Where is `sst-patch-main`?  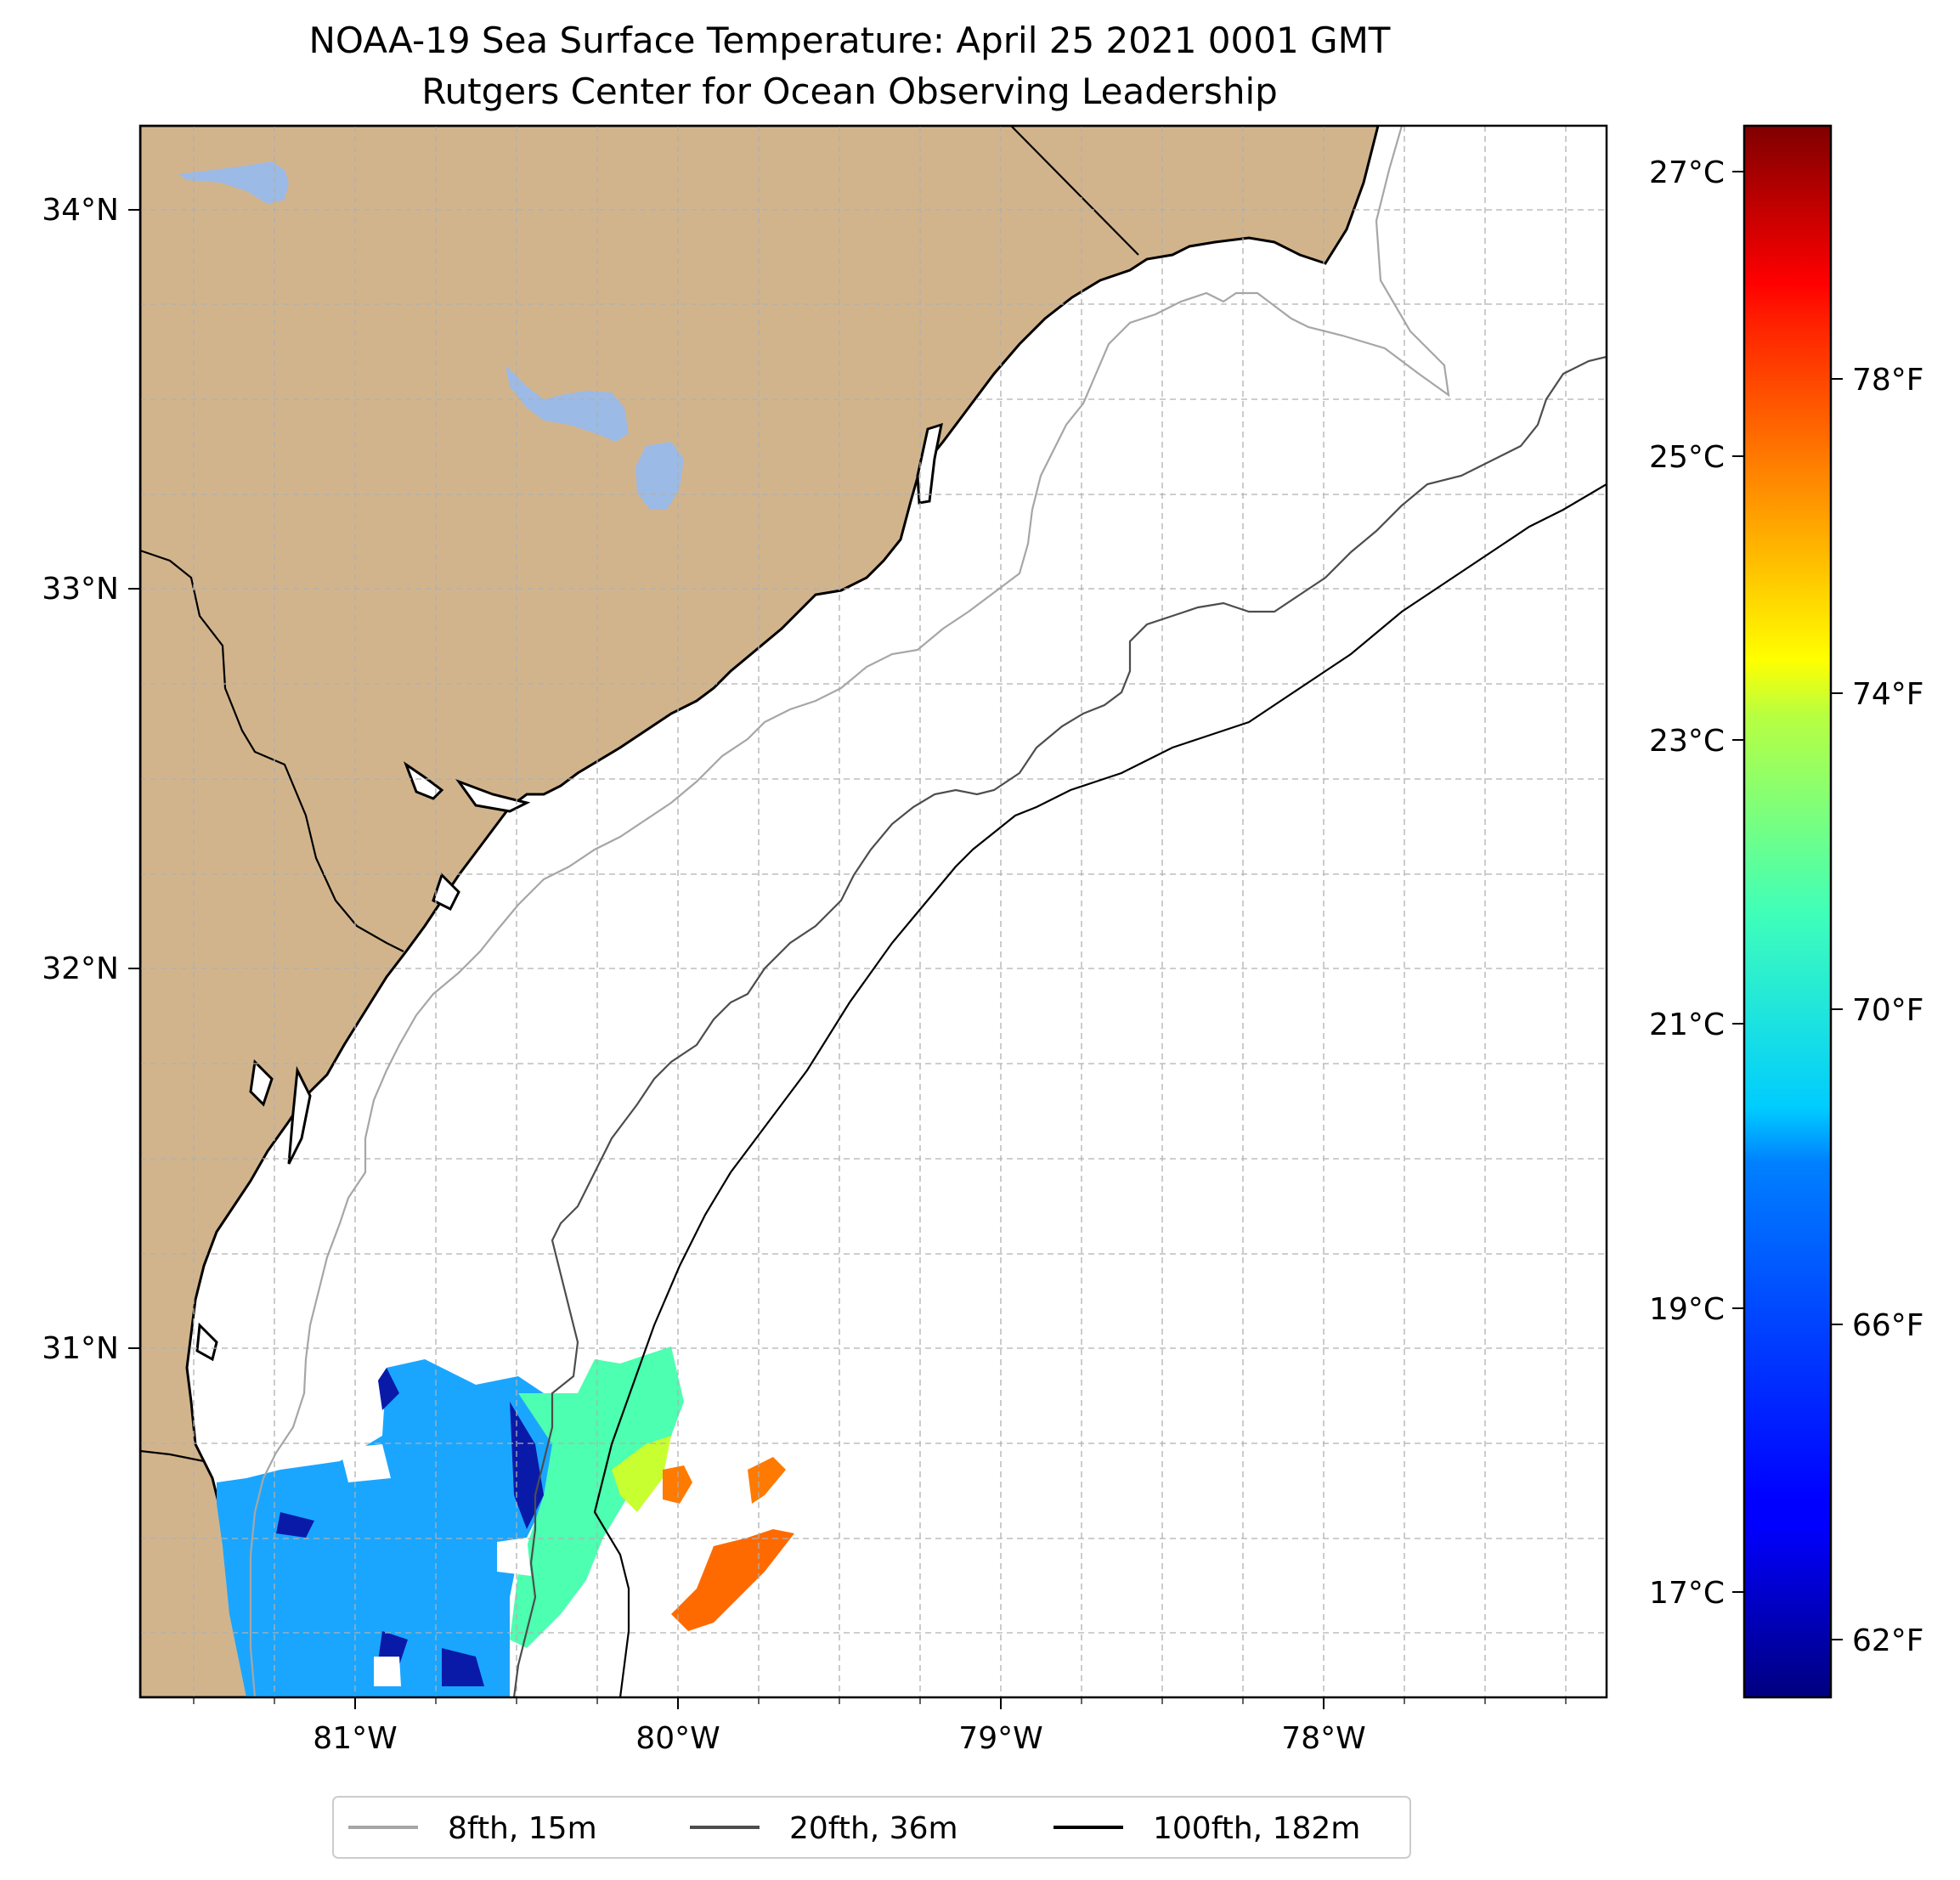 sst-patch-main is located at coordinates (389, 1528).